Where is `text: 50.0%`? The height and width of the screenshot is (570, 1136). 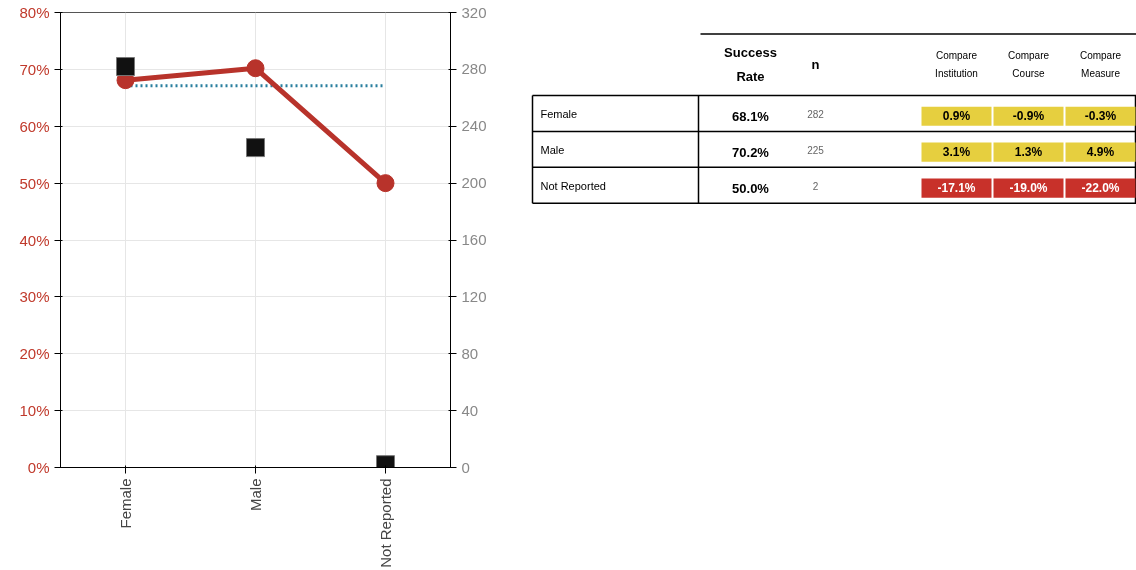 text: 50.0% is located at coordinates (751, 188).